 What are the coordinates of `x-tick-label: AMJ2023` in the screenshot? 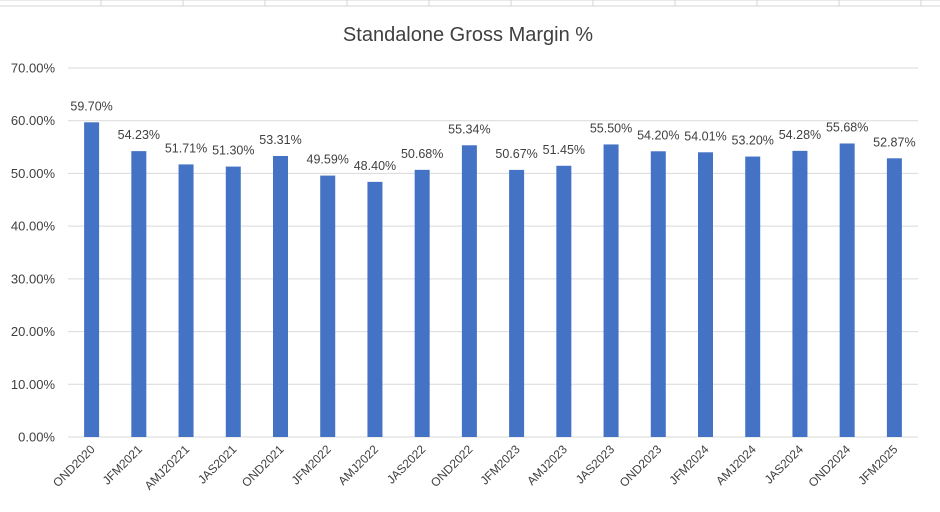 It's located at (547, 465).